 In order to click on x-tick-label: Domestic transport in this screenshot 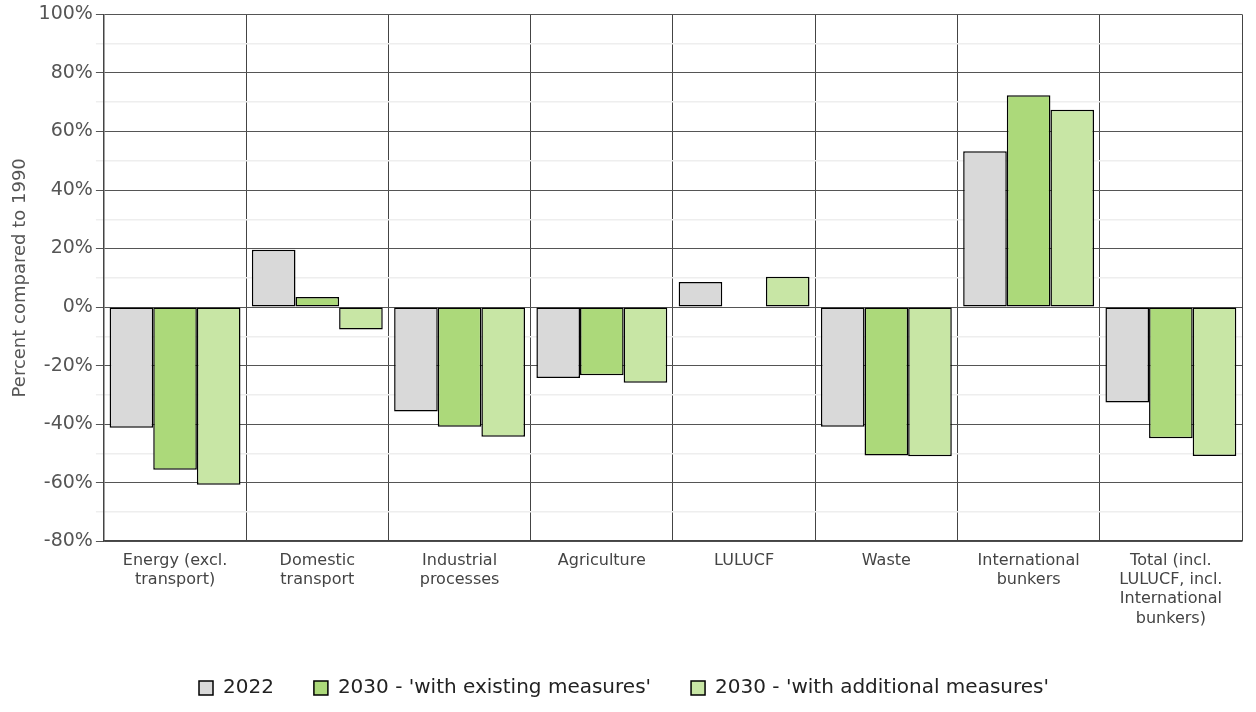, I will do `click(317, 569)`.